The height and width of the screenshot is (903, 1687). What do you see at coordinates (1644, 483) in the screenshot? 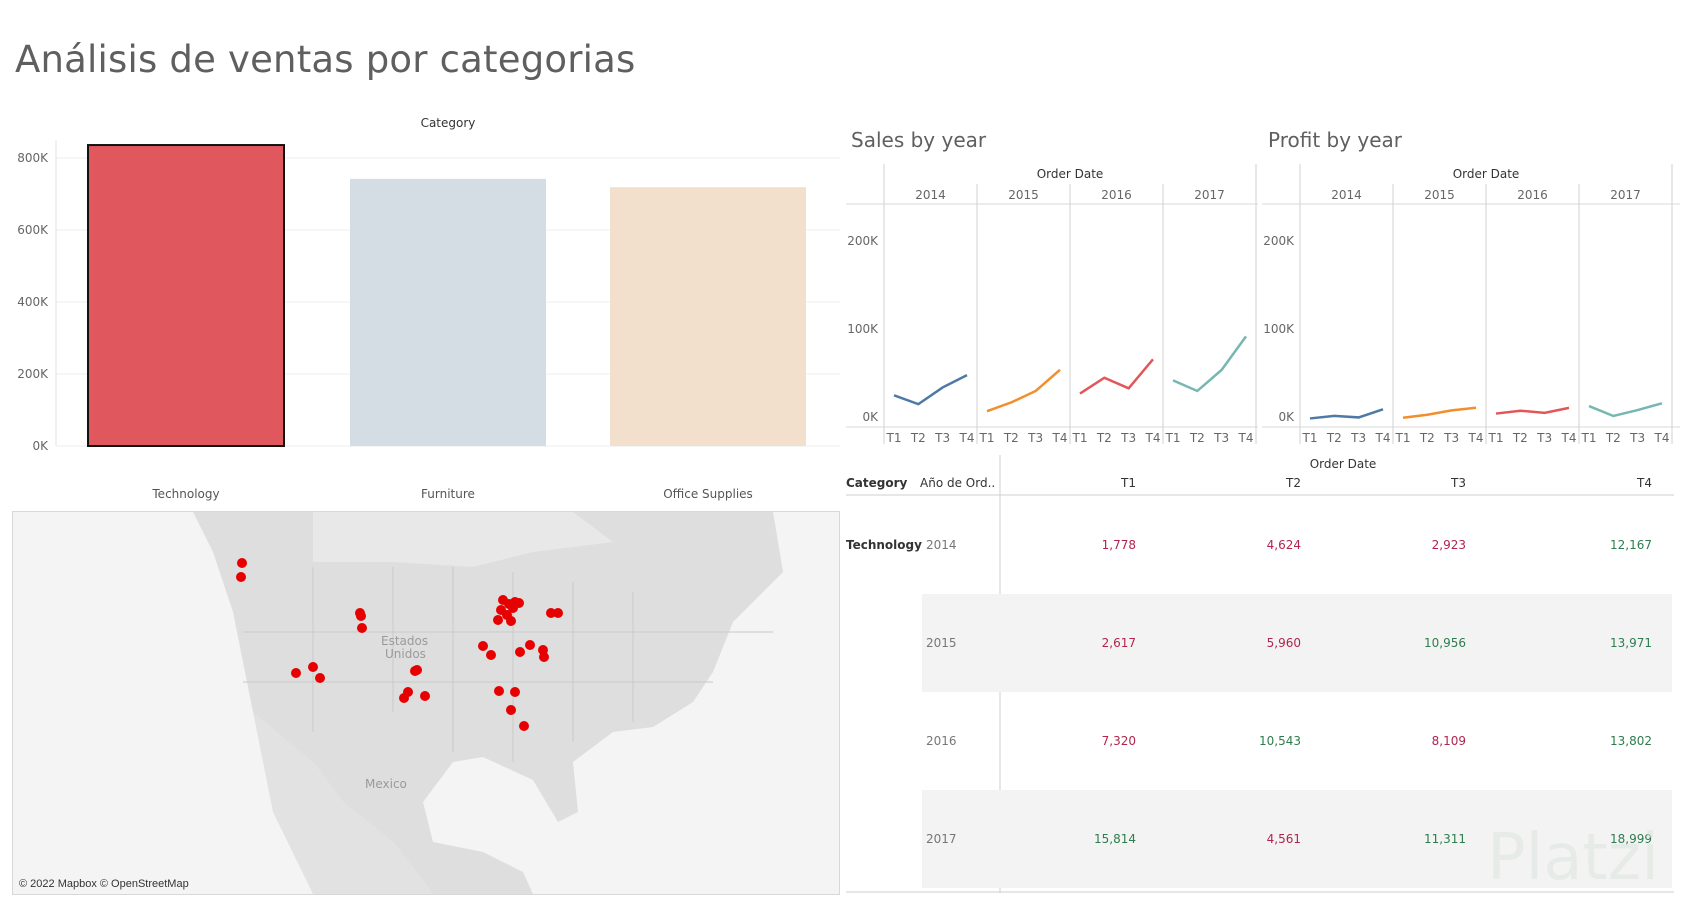
I see `table-col-quarter: T4` at bounding box center [1644, 483].